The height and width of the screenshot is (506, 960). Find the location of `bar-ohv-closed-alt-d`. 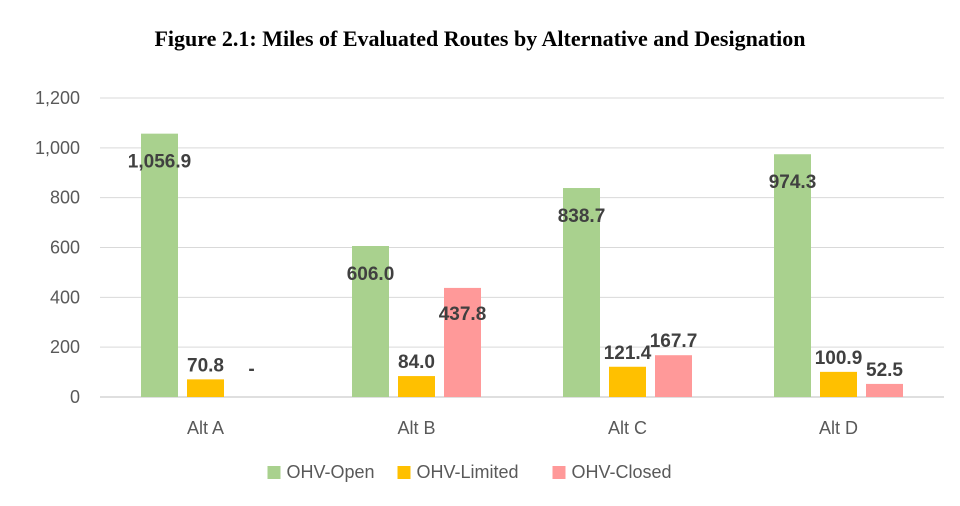

bar-ohv-closed-alt-d is located at coordinates (884, 390).